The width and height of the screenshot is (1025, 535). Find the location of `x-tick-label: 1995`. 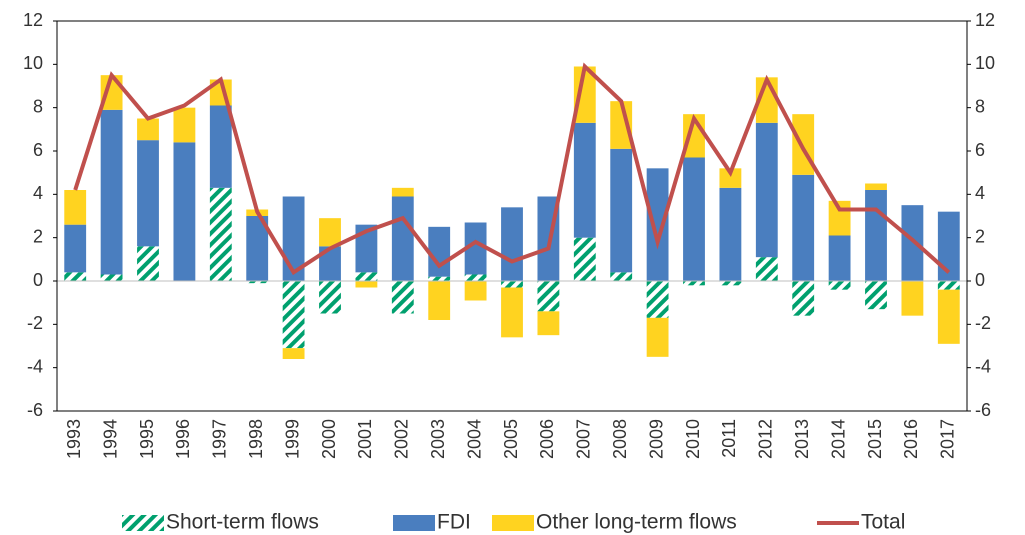

x-tick-label: 1995 is located at coordinates (147, 439).